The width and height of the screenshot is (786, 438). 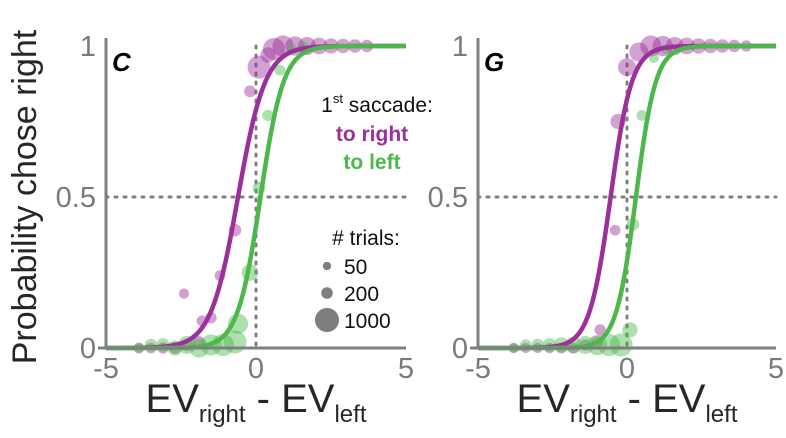 I want to click on y-axis-title: Probability chose right, so click(x=25, y=196).